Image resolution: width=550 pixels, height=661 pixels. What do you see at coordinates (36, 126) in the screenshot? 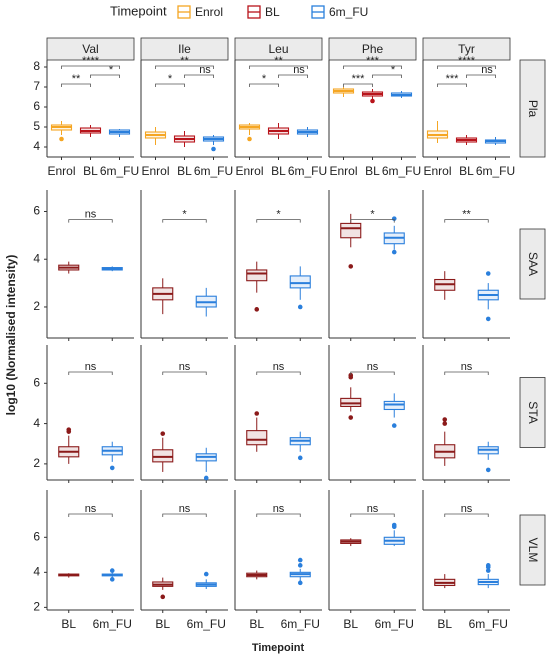
I see `y-tick-label: 5` at bounding box center [36, 126].